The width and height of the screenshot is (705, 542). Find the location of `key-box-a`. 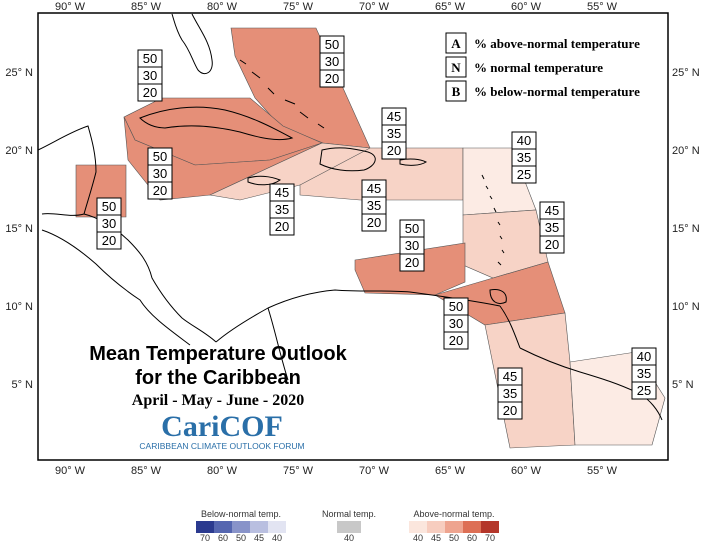

key-box-a is located at coordinates (456, 43).